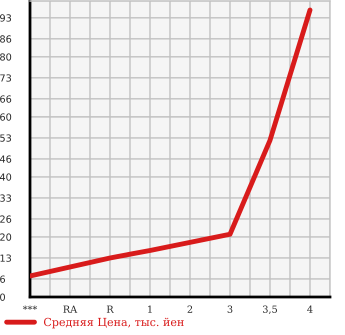 Image resolution: width=345 pixels, height=335 pixels. What do you see at coordinates (270, 310) in the screenshot?
I see `x-tick-label: 3,5` at bounding box center [270, 310].